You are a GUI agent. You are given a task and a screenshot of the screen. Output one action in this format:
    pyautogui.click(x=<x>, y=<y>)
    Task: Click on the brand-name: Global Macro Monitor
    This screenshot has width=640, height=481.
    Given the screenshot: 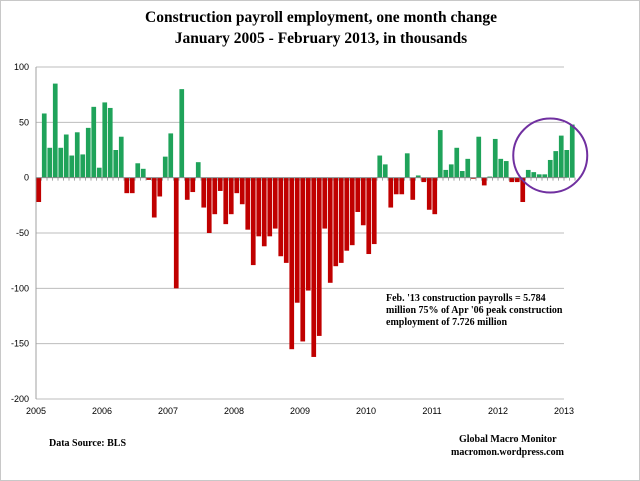 What is the action you would take?
    pyautogui.click(x=508, y=439)
    